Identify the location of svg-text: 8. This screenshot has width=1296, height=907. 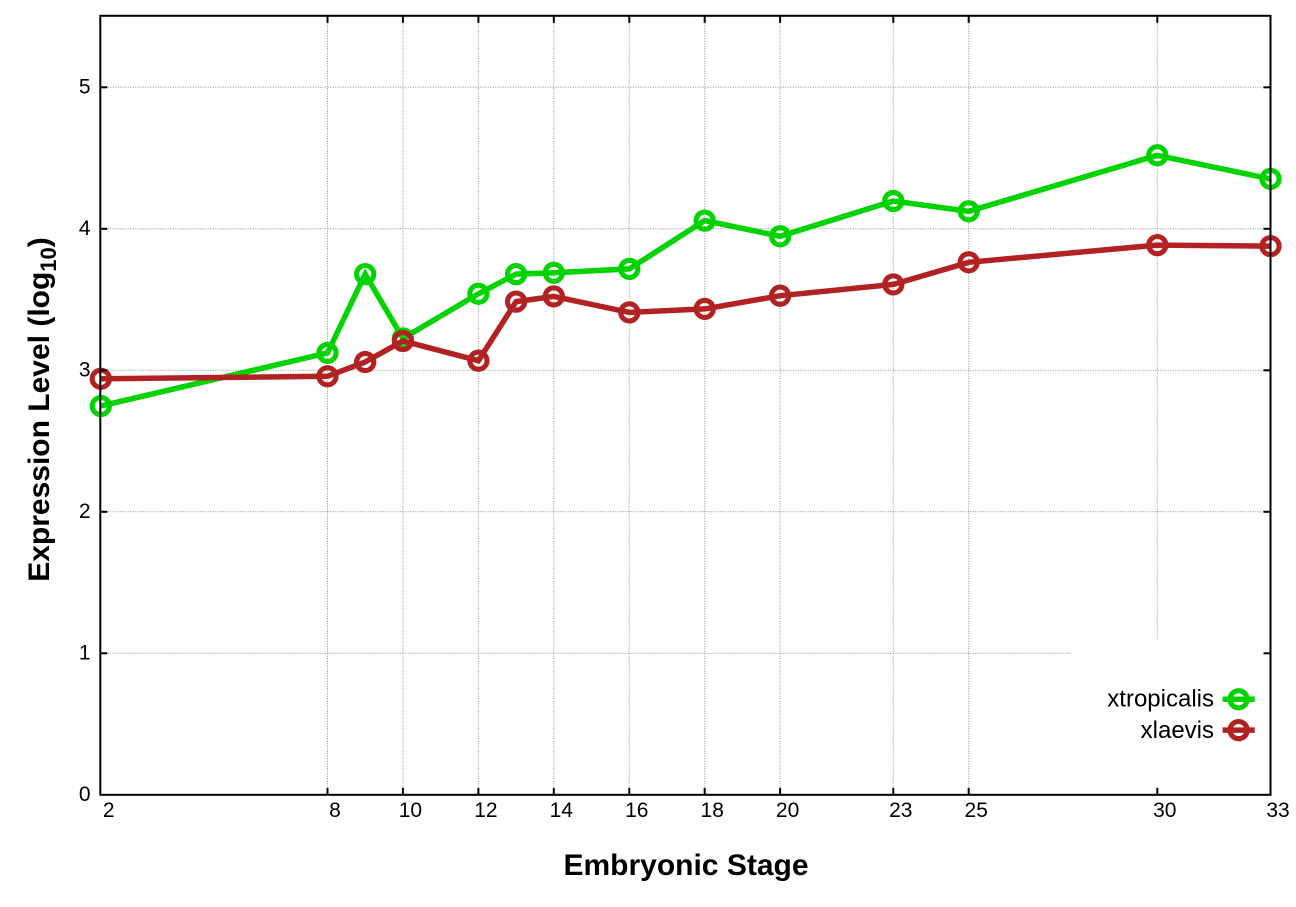
(335, 810).